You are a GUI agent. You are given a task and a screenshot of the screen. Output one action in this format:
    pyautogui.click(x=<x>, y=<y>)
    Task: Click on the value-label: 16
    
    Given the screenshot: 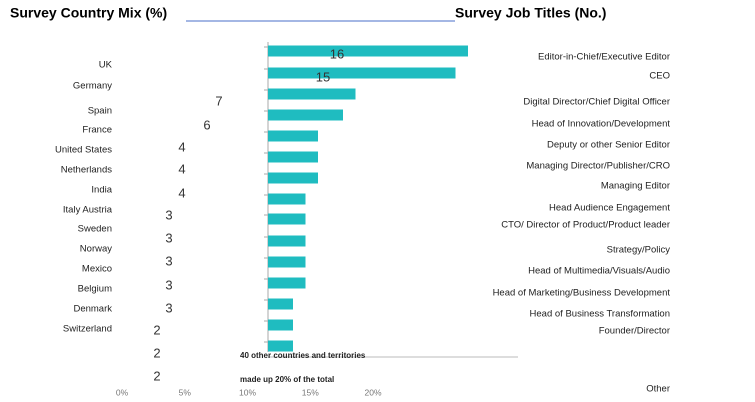 What is the action you would take?
    pyautogui.click(x=337, y=53)
    